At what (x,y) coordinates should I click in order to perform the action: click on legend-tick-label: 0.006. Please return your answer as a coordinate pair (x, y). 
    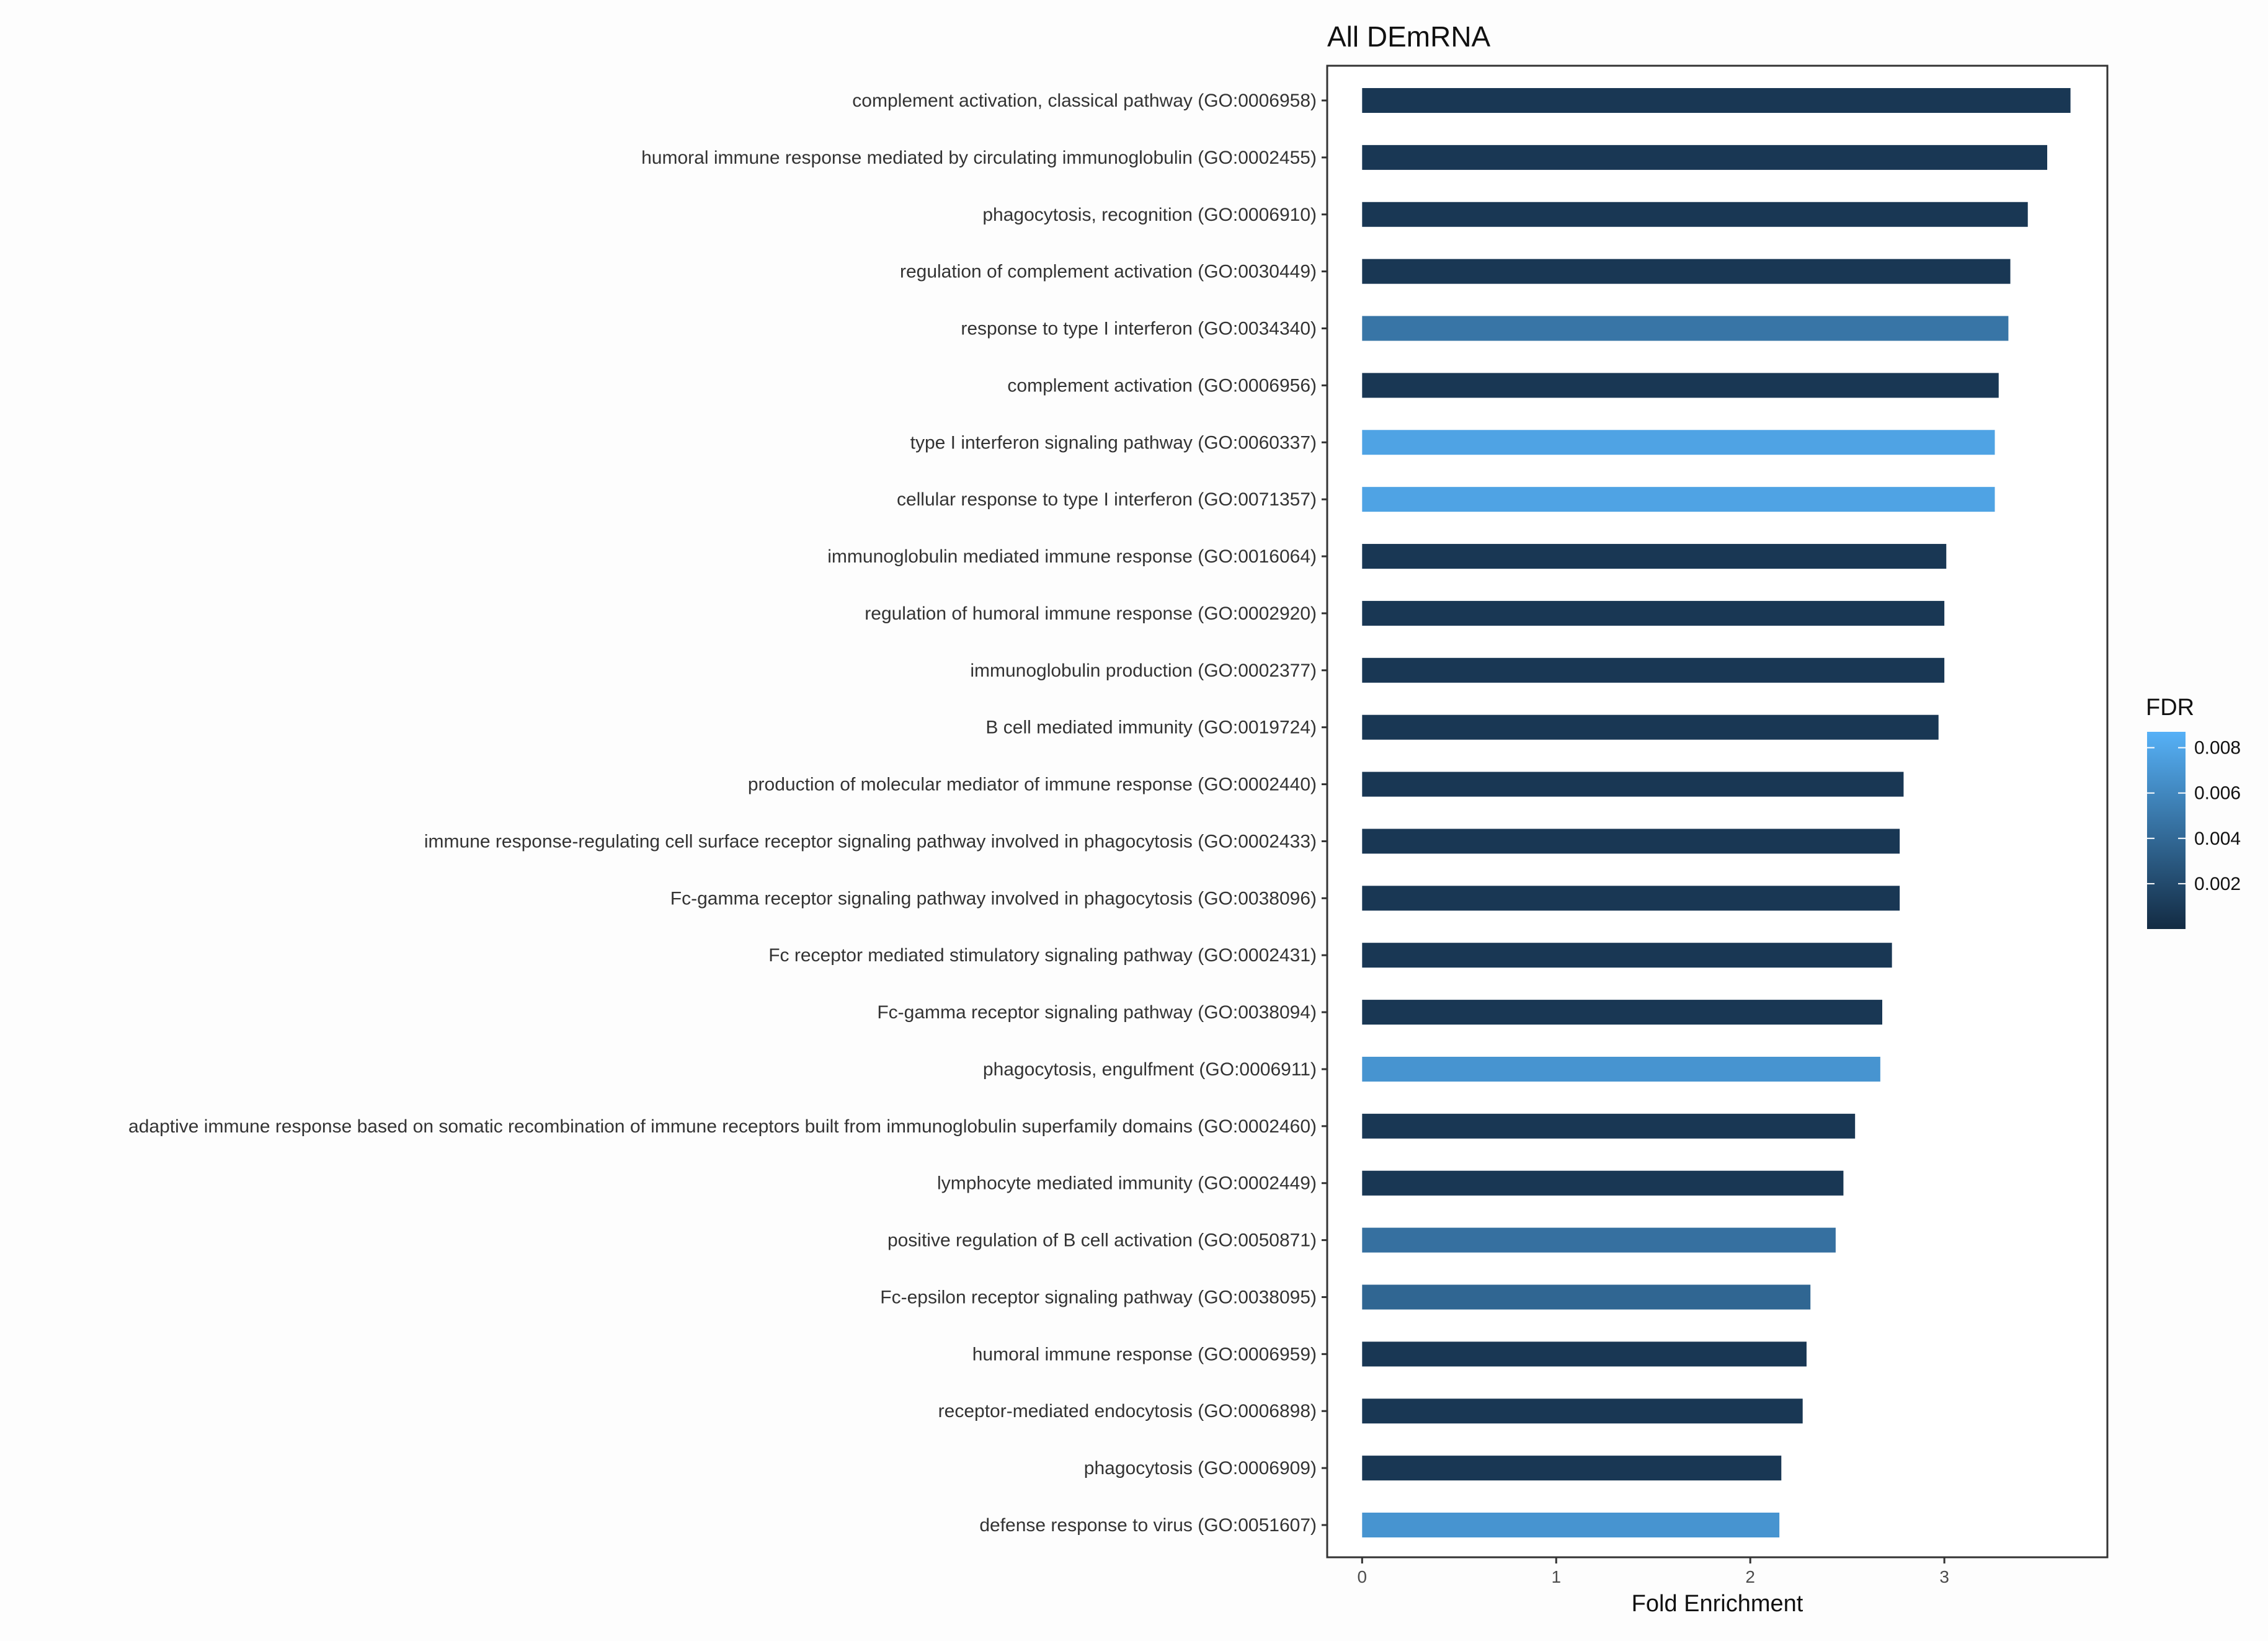
    Looking at the image, I should click on (2217, 793).